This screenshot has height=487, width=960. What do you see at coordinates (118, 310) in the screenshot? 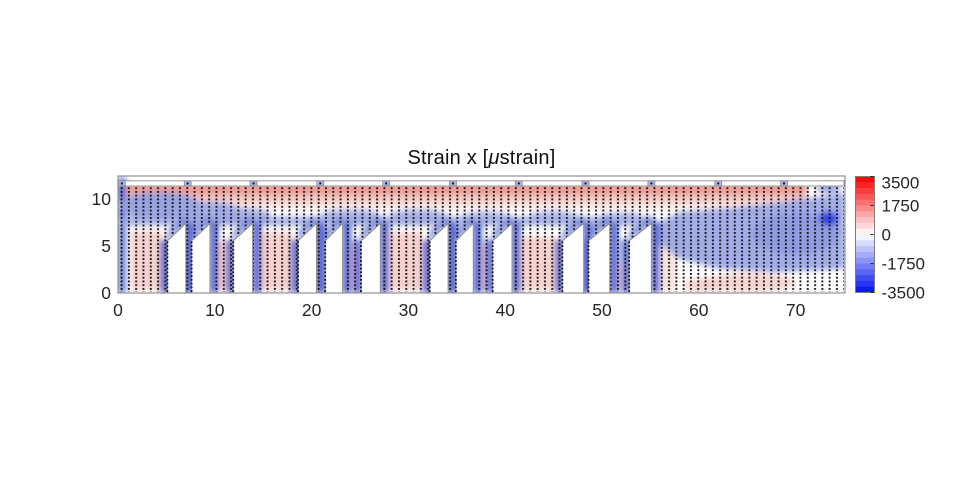
I see `x-tick-label: 0` at bounding box center [118, 310].